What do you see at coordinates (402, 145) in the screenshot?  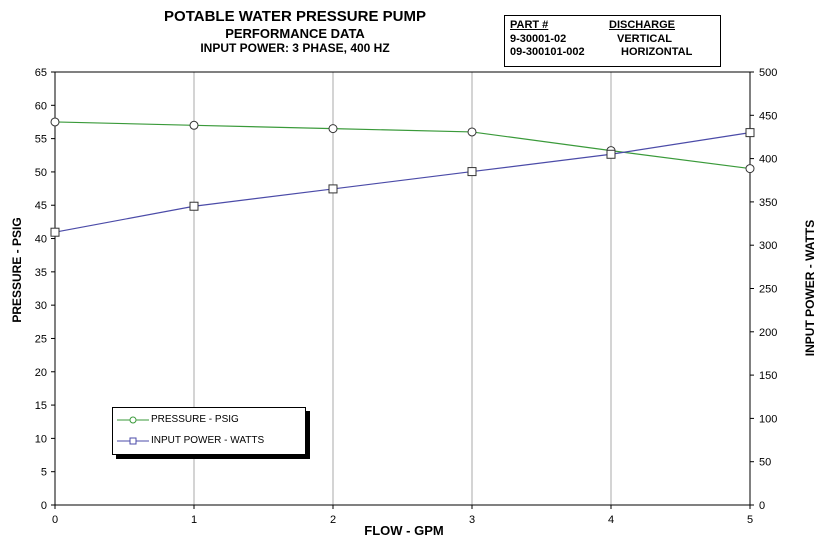 I see `series-line-pressure` at bounding box center [402, 145].